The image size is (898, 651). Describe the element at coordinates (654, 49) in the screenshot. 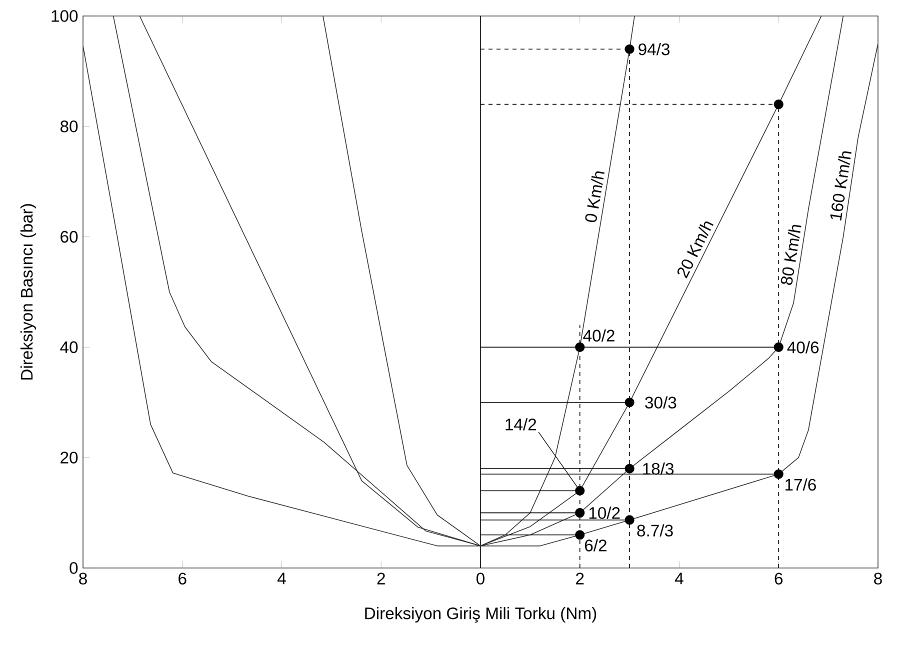

I see `annotation: 94/3` at that location.